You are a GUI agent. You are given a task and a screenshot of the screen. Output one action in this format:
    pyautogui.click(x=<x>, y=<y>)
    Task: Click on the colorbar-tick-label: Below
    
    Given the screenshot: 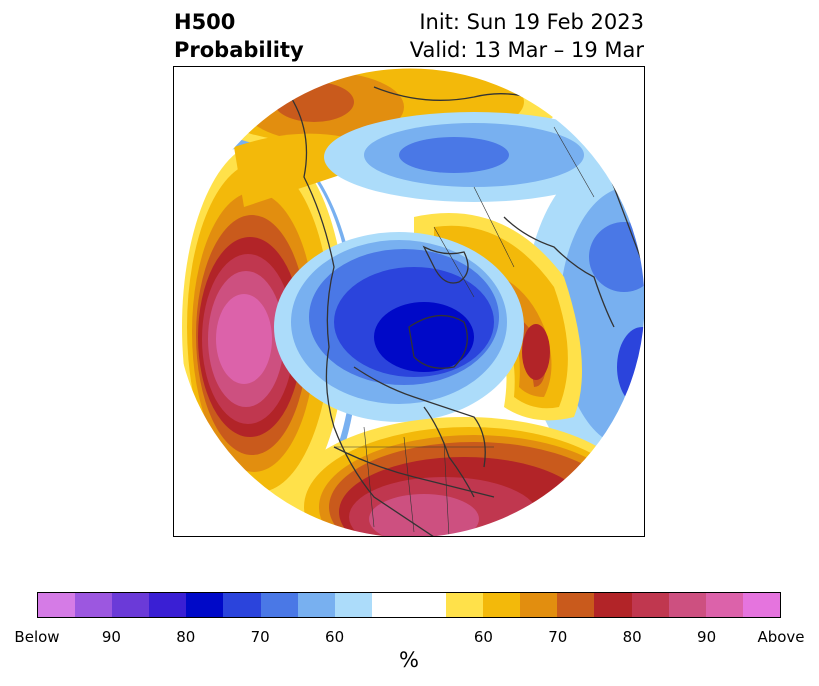 What is the action you would take?
    pyautogui.click(x=37, y=637)
    